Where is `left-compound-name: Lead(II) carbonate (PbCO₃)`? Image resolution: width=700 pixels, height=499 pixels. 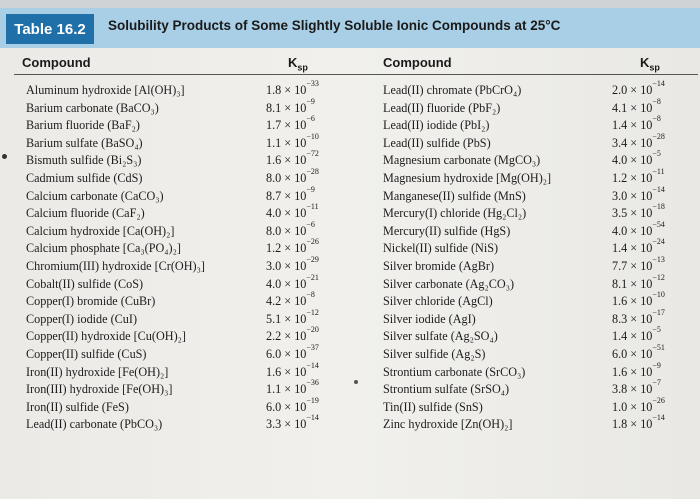 left-compound-name: Lead(II) carbonate (PbCO₃) is located at coordinates (94, 424).